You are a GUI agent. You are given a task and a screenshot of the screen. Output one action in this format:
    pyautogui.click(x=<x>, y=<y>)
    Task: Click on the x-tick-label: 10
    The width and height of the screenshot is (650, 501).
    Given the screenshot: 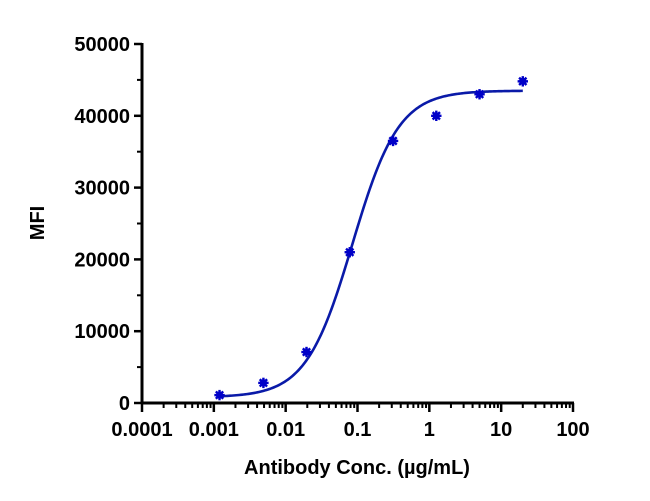 What is the action you would take?
    pyautogui.click(x=501, y=430)
    